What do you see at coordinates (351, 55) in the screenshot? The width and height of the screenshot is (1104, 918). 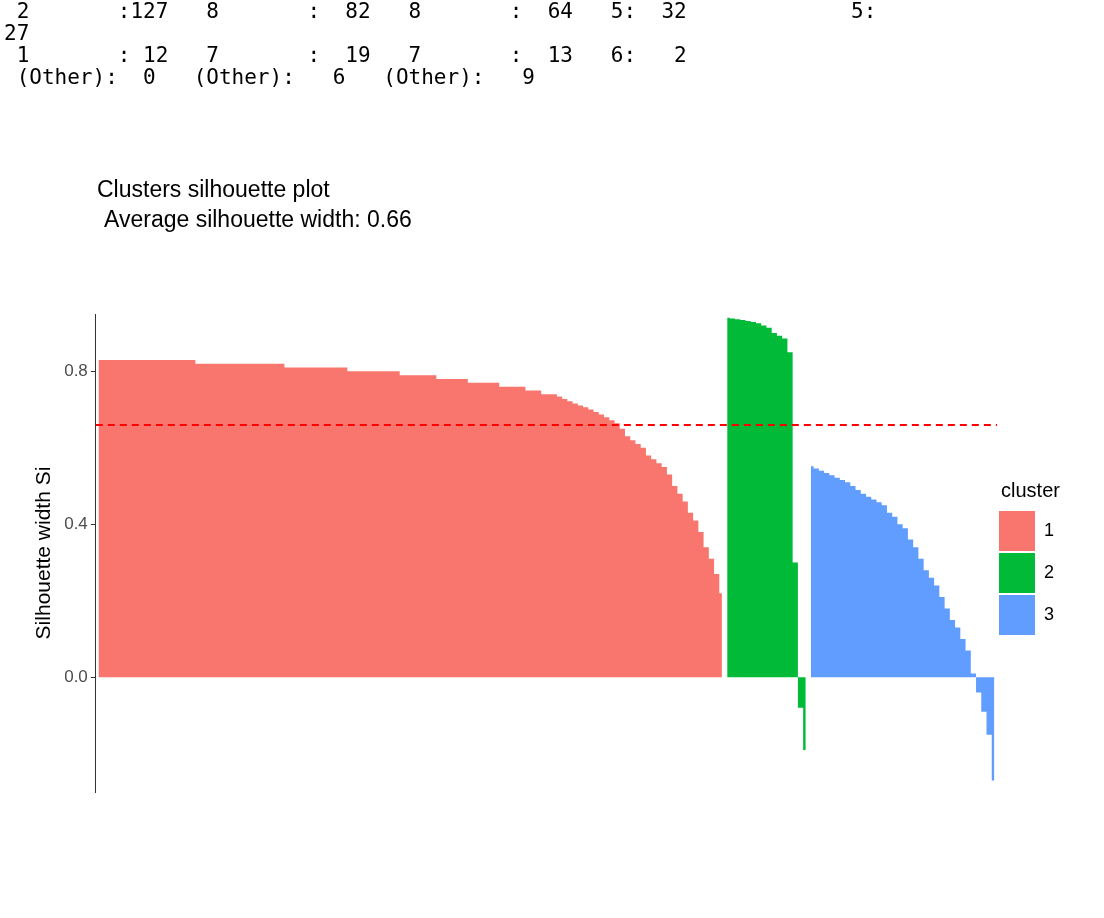 I see `text: 1 : 12 7 : 19 7 : 13 6: 2` at bounding box center [351, 55].